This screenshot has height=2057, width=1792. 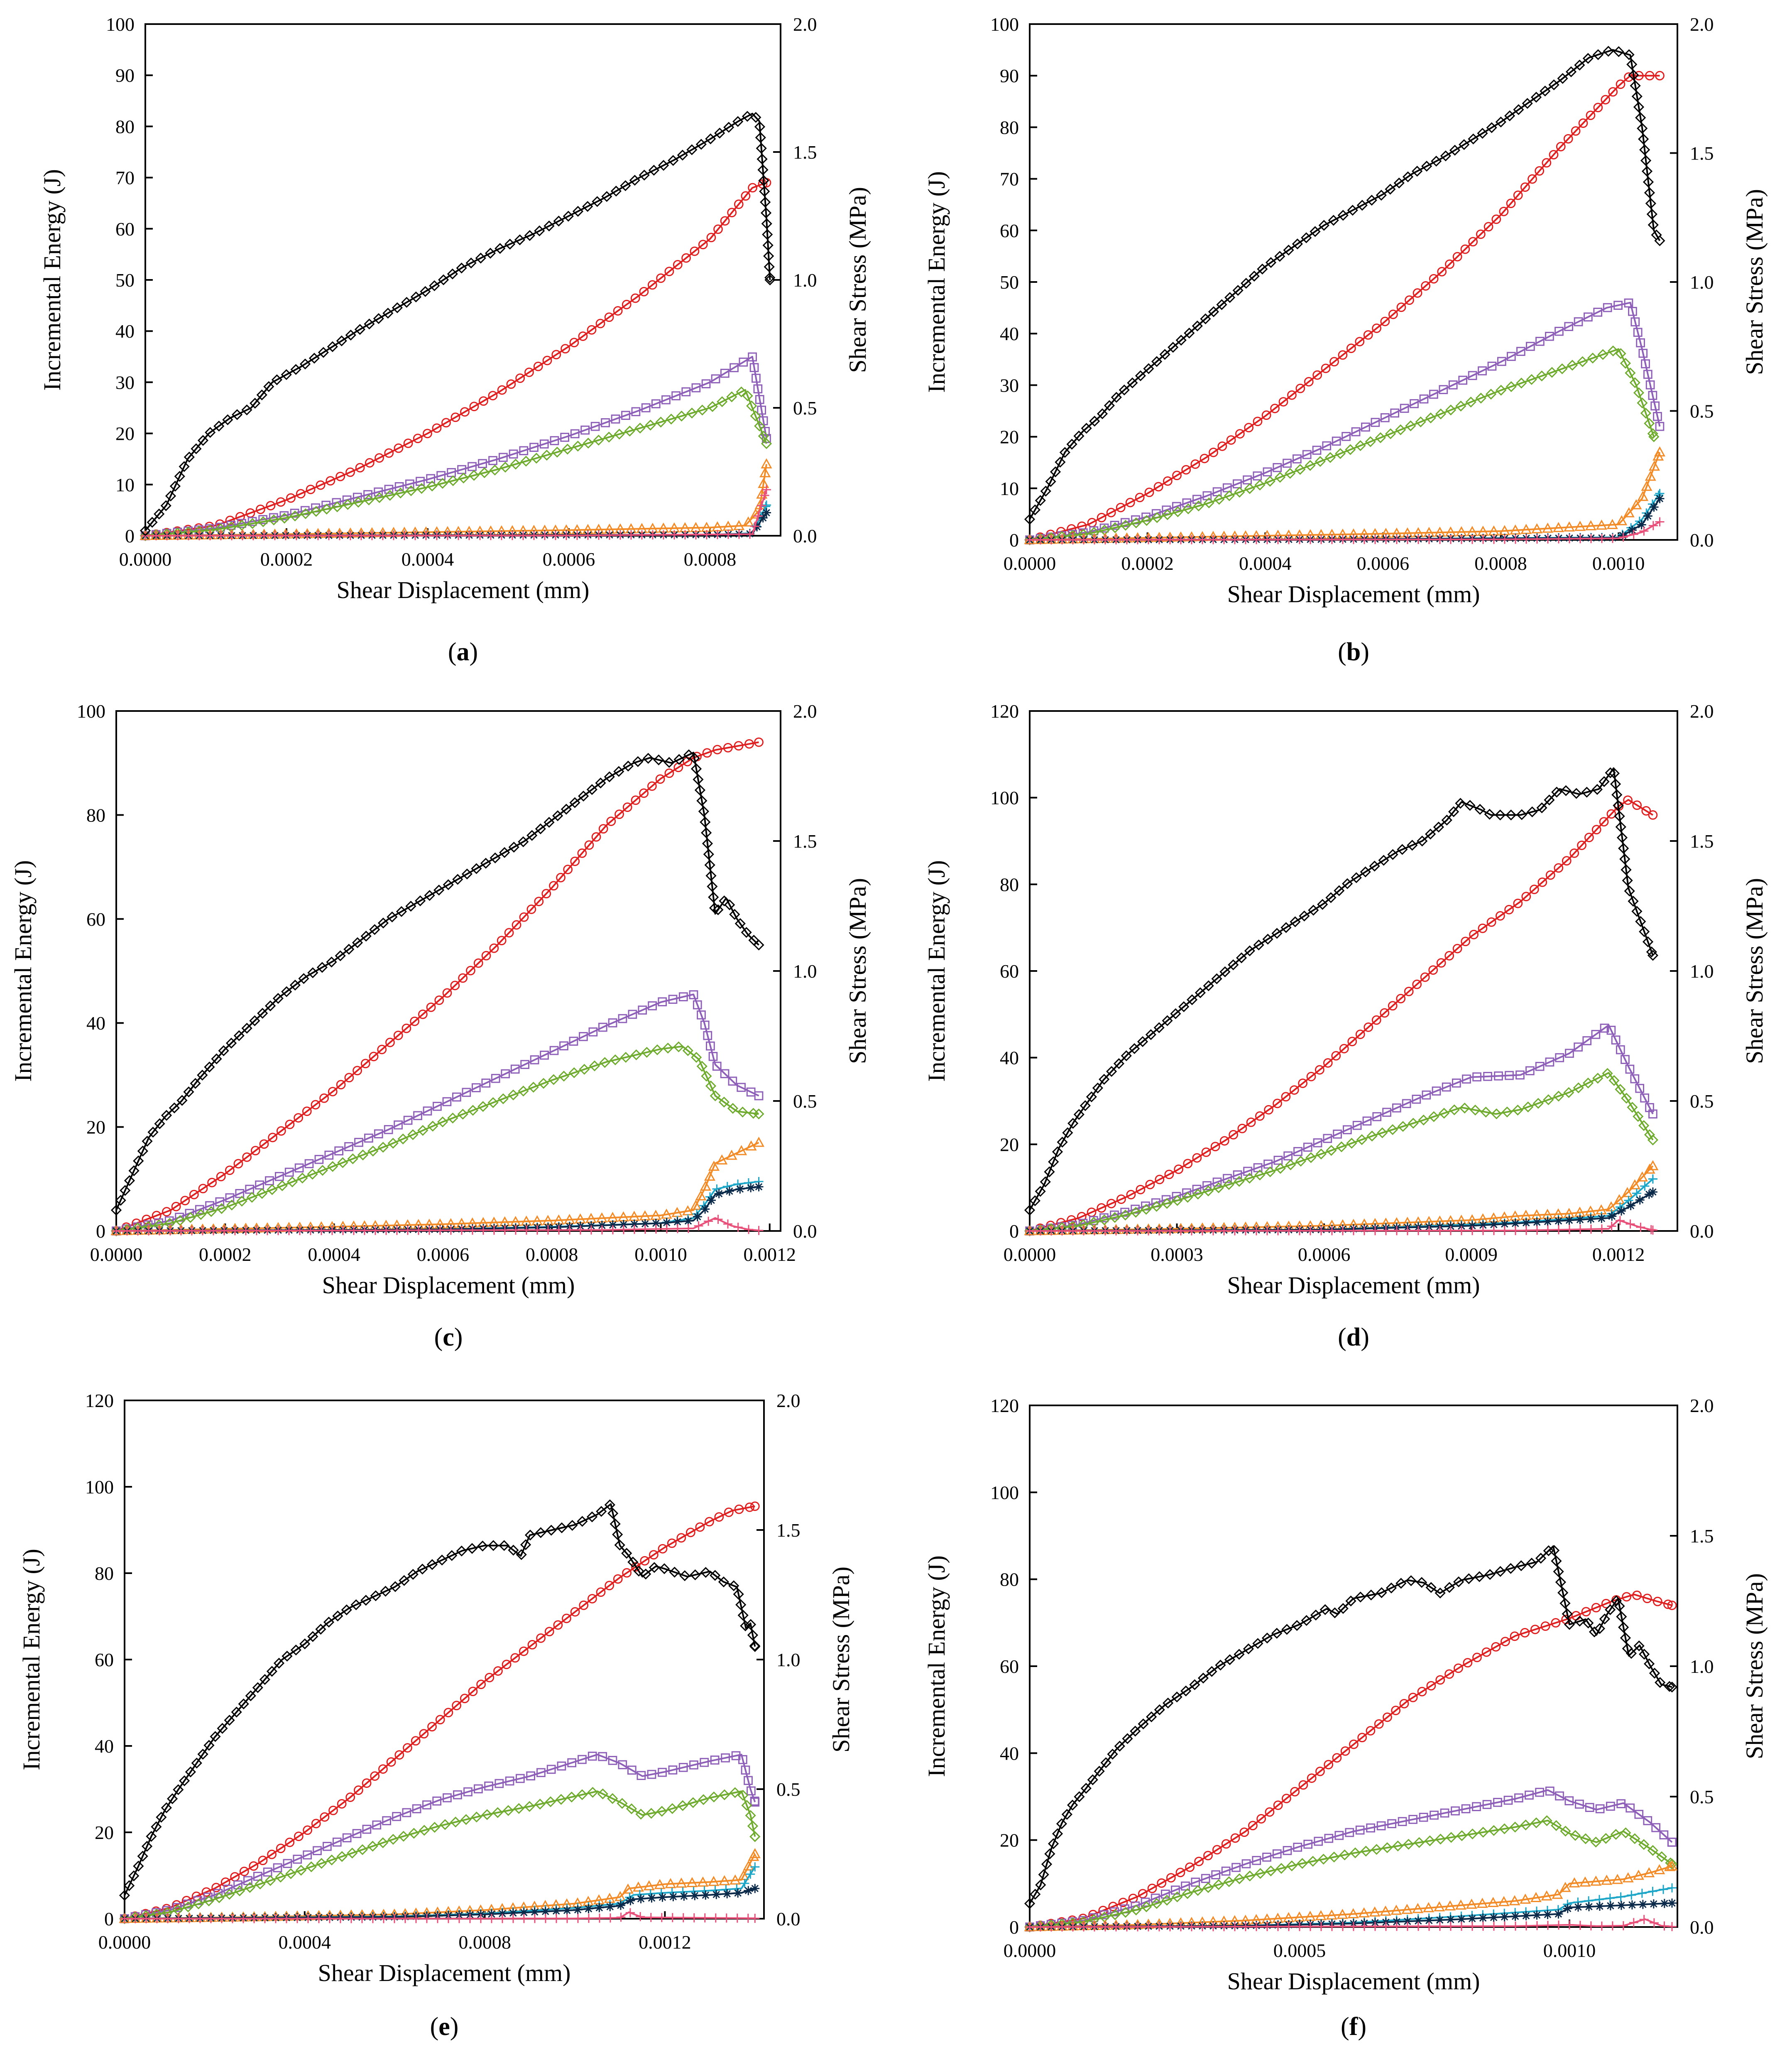 What do you see at coordinates (805, 711) in the screenshot?
I see `y2-tick-label: 2.0` at bounding box center [805, 711].